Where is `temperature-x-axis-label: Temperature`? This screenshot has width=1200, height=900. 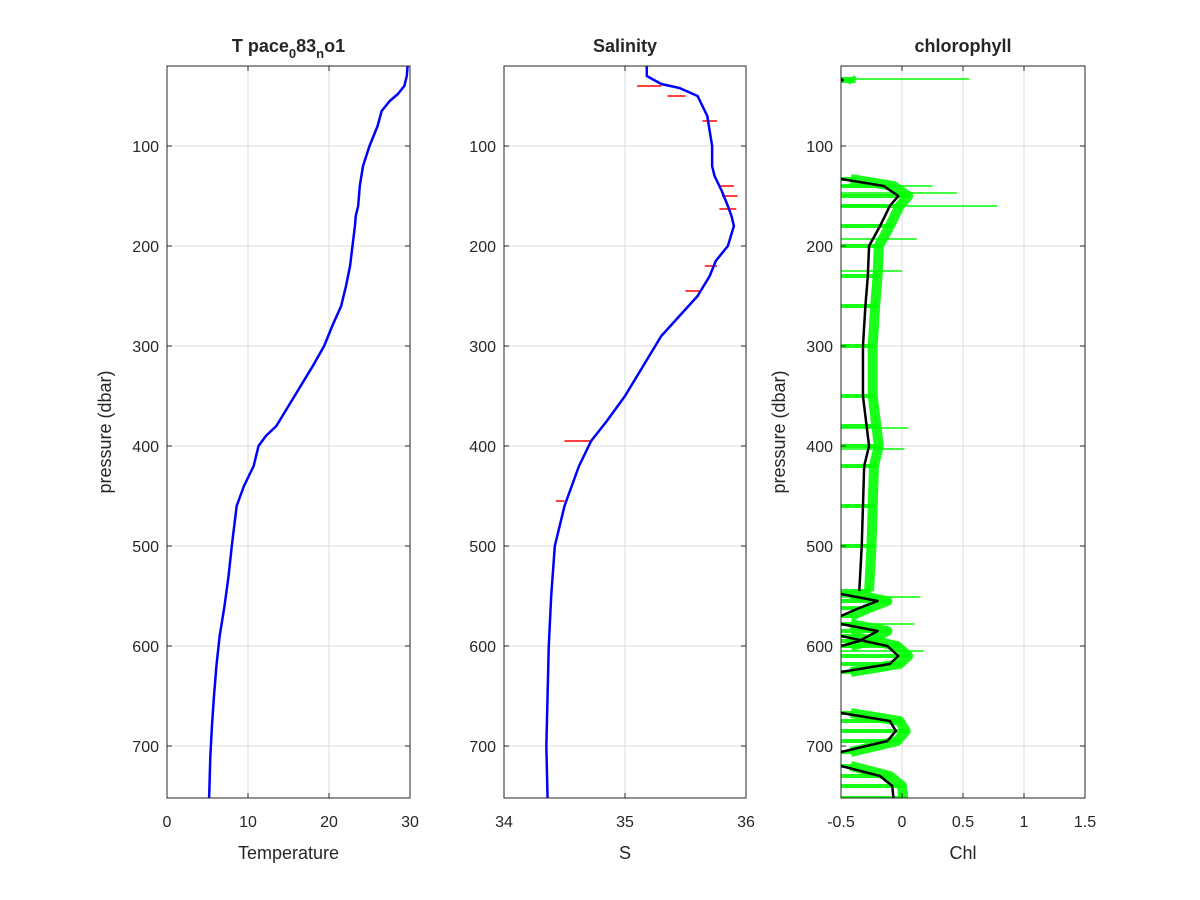 temperature-x-axis-label: Temperature is located at coordinates (288, 853).